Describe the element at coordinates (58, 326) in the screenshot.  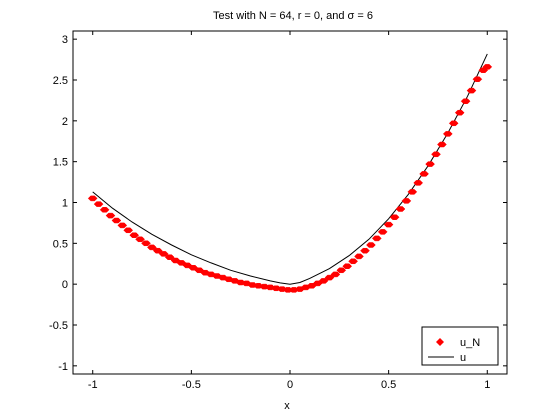
I see `y-tick-label: -0.5` at that location.